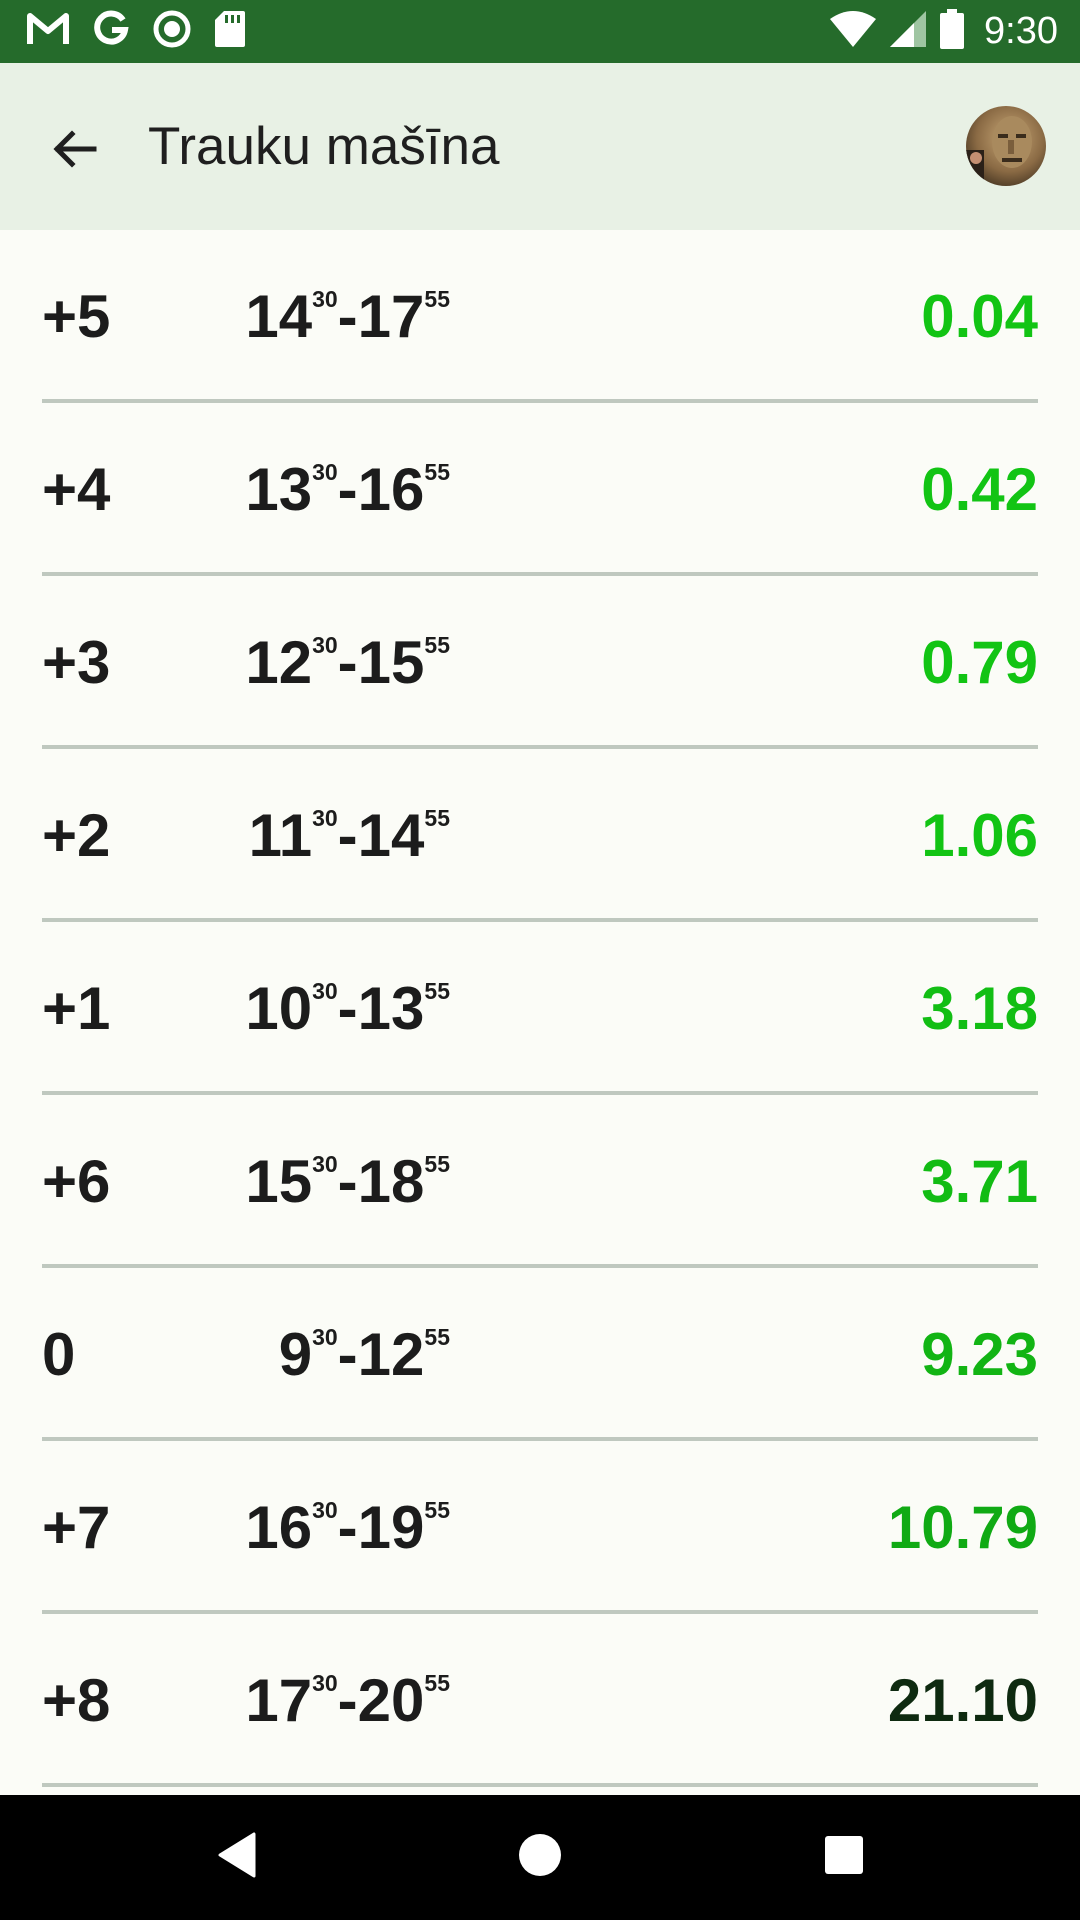  I want to click on price-value: 1.06, so click(979, 835).